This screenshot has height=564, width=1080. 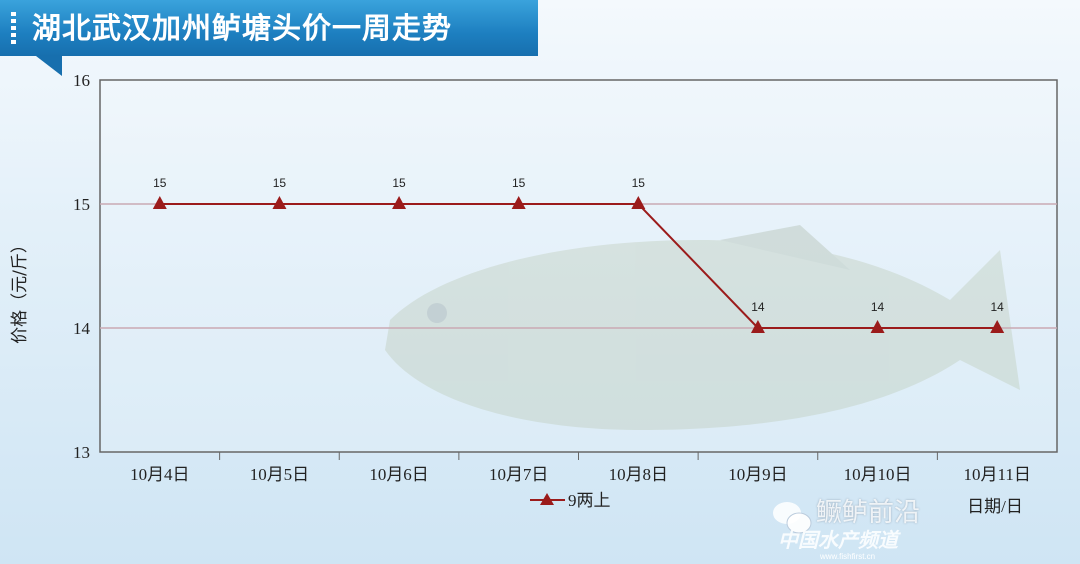 I want to click on legend-triangle-marker, so click(x=547, y=499).